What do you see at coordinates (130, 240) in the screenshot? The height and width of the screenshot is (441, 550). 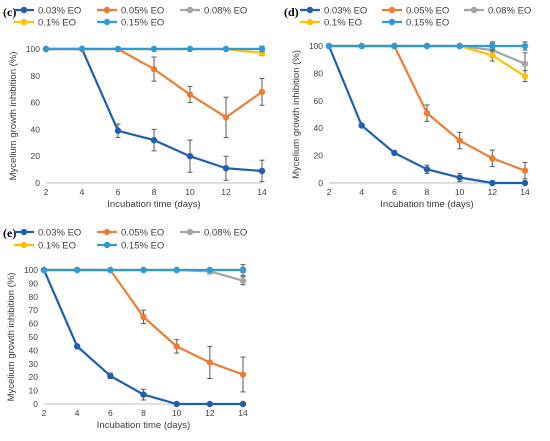 I see `legend: 0.03% EO 0.05% EO 0.08% EO 0.1% EO 0.15% EO` at bounding box center [130, 240].